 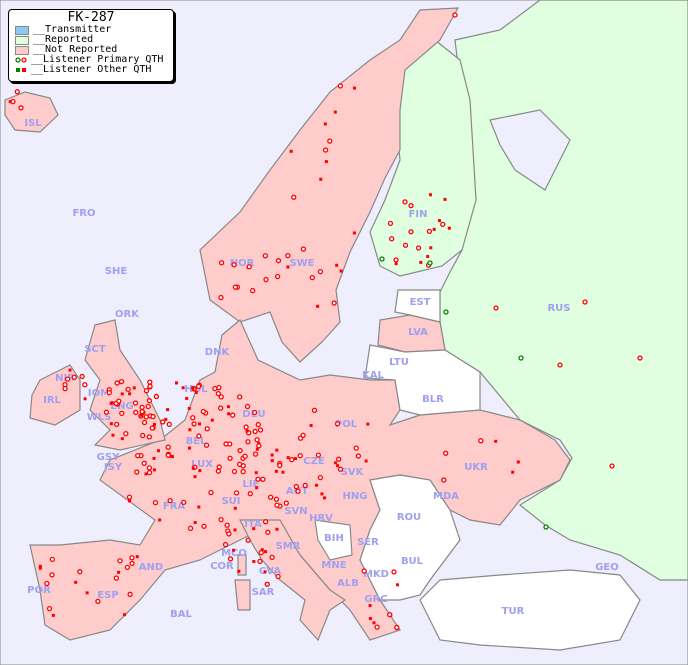 What do you see at coordinates (218, 352) in the screenshot?
I see `country-label-dnk: DNK` at bounding box center [218, 352].